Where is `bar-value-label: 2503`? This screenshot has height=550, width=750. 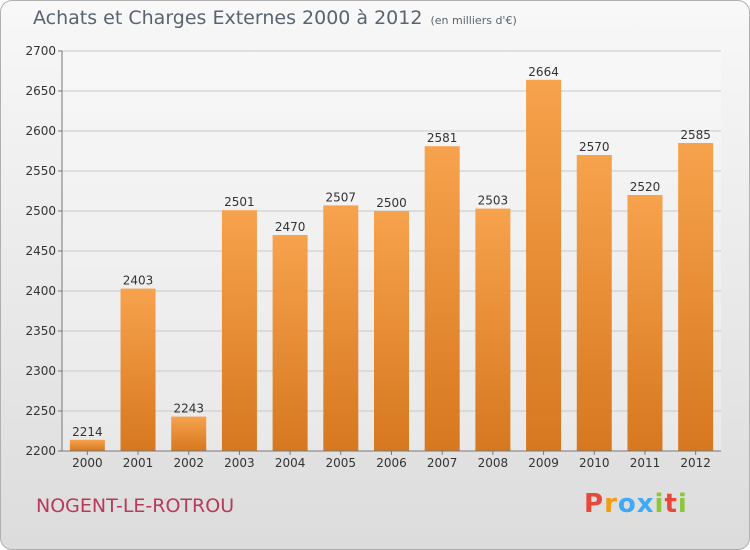
bar-value-label: 2503 is located at coordinates (493, 201).